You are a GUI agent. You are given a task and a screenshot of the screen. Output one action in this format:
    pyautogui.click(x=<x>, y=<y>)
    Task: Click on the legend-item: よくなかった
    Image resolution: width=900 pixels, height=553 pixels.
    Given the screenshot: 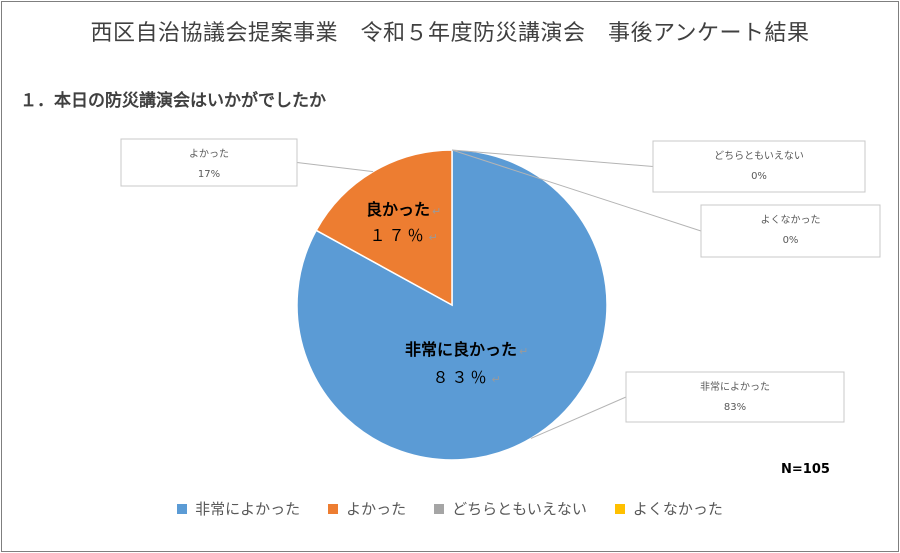 What is the action you would take?
    pyautogui.click(x=668, y=508)
    